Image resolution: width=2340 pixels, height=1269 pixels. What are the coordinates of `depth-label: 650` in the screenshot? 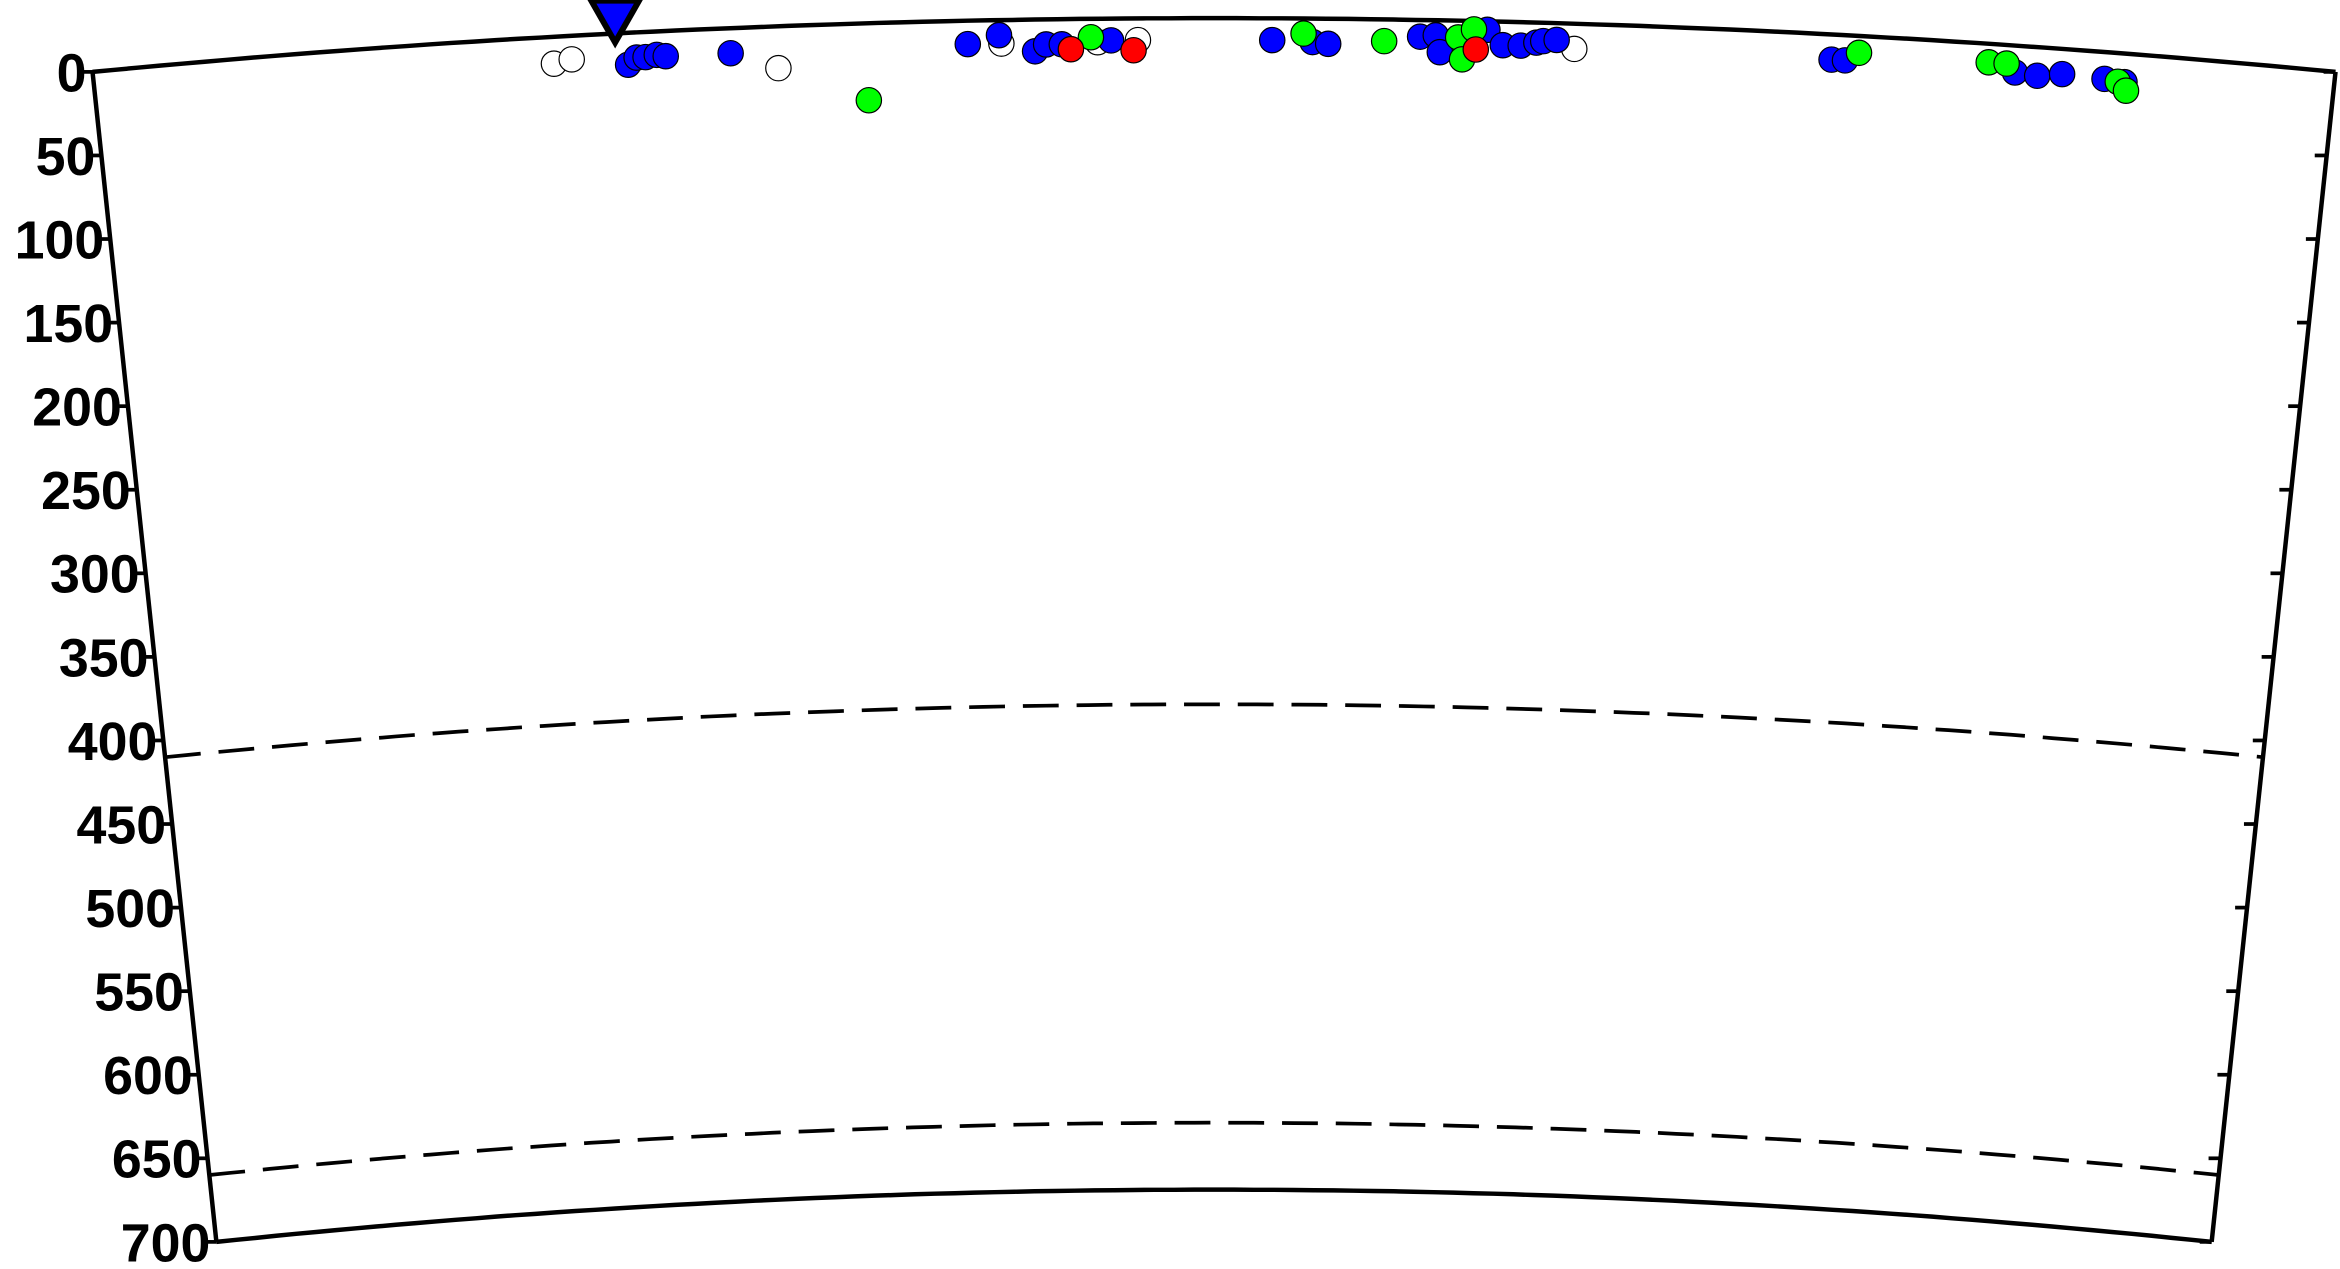 It's located at (157, 1160).